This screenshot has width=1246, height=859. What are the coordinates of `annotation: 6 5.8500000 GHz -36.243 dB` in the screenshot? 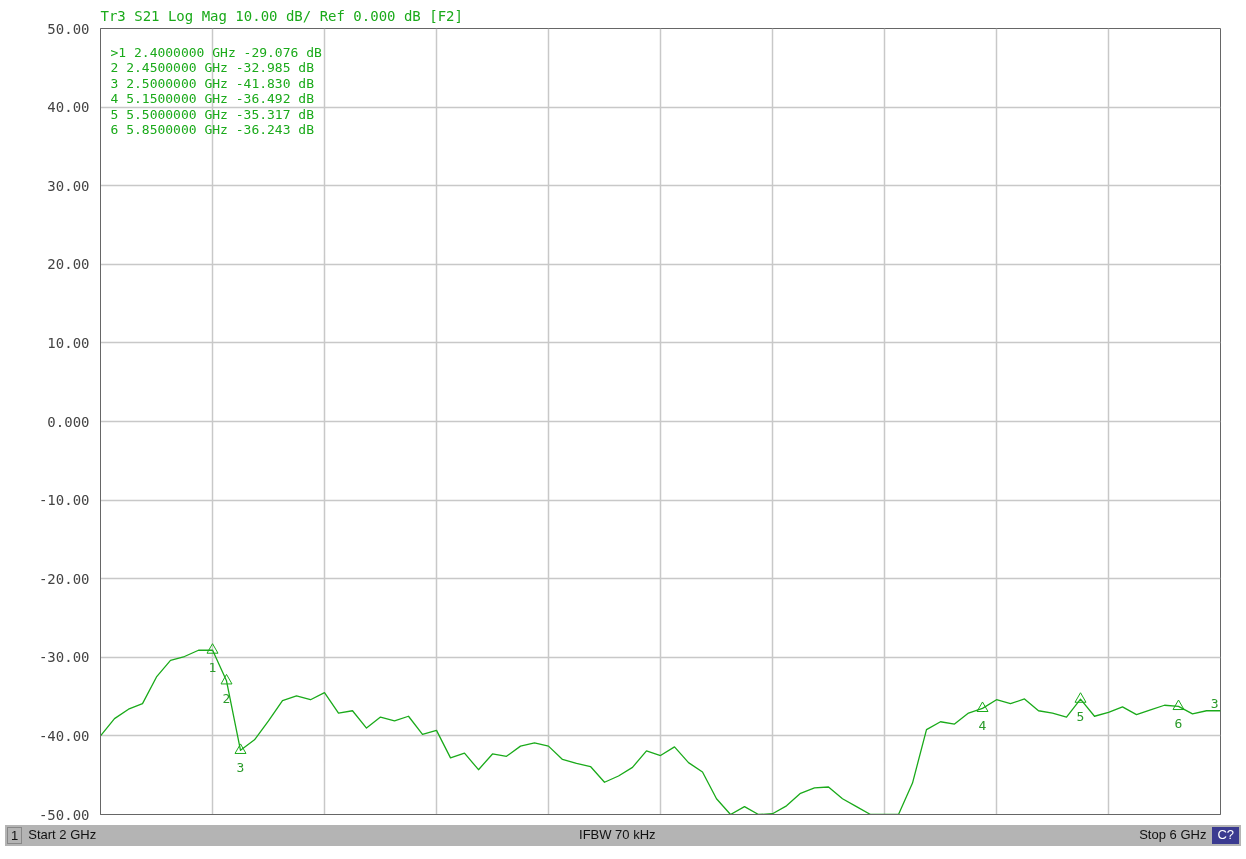 It's located at (212, 129).